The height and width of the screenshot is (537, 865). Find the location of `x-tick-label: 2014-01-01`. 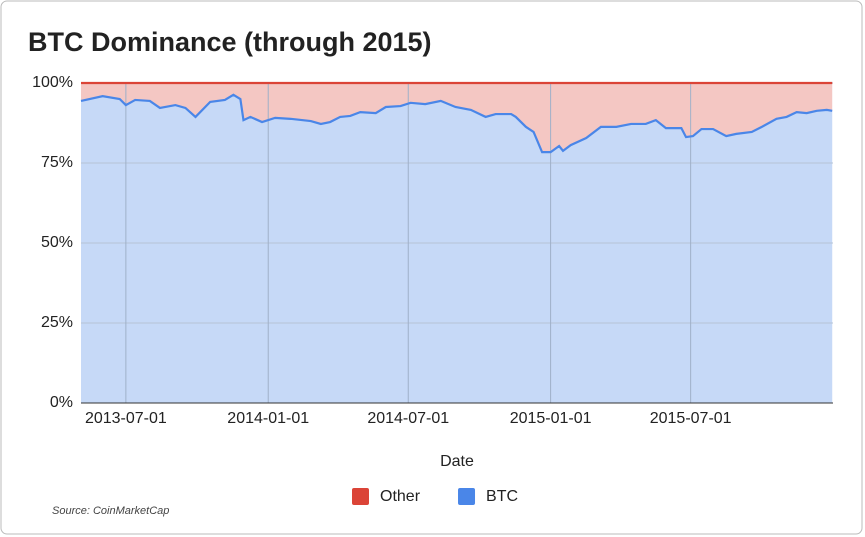

x-tick-label: 2014-01-01 is located at coordinates (268, 418).